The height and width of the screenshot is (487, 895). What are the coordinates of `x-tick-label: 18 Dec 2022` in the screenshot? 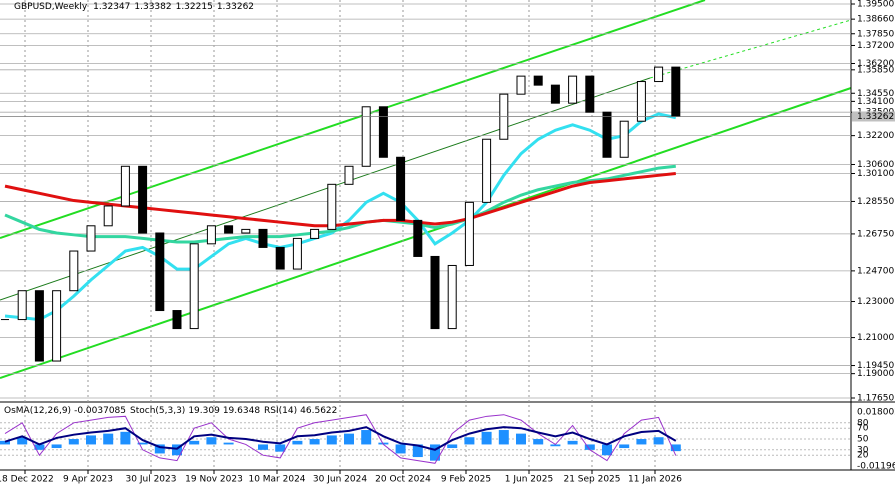 It's located at (27, 480).